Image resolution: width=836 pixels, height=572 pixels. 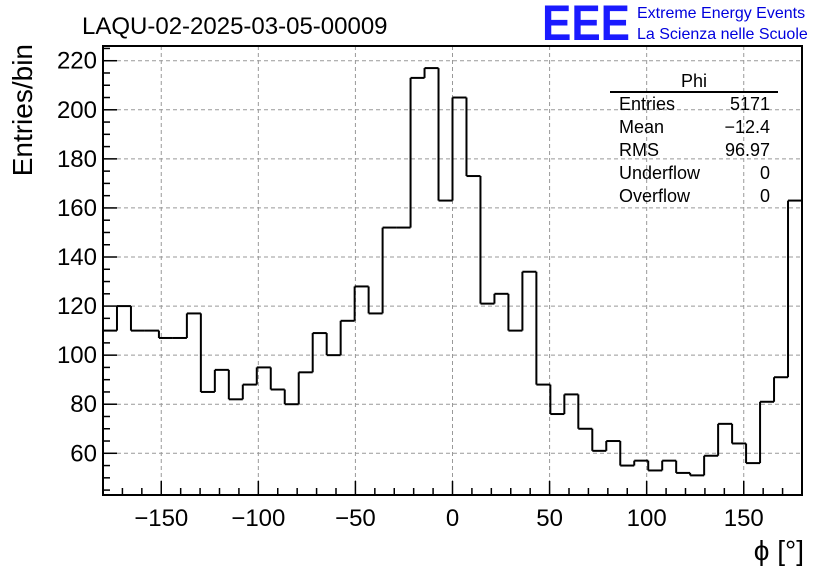 What do you see at coordinates (747, 150) in the screenshot?
I see `stats-row-value: 96.97` at bounding box center [747, 150].